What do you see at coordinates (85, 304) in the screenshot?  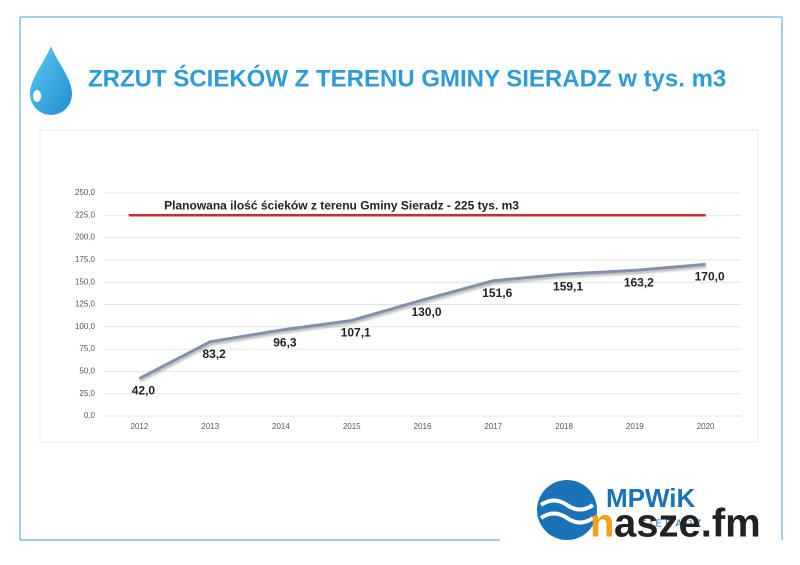 I see `y-tick-label: 125,0` at bounding box center [85, 304].